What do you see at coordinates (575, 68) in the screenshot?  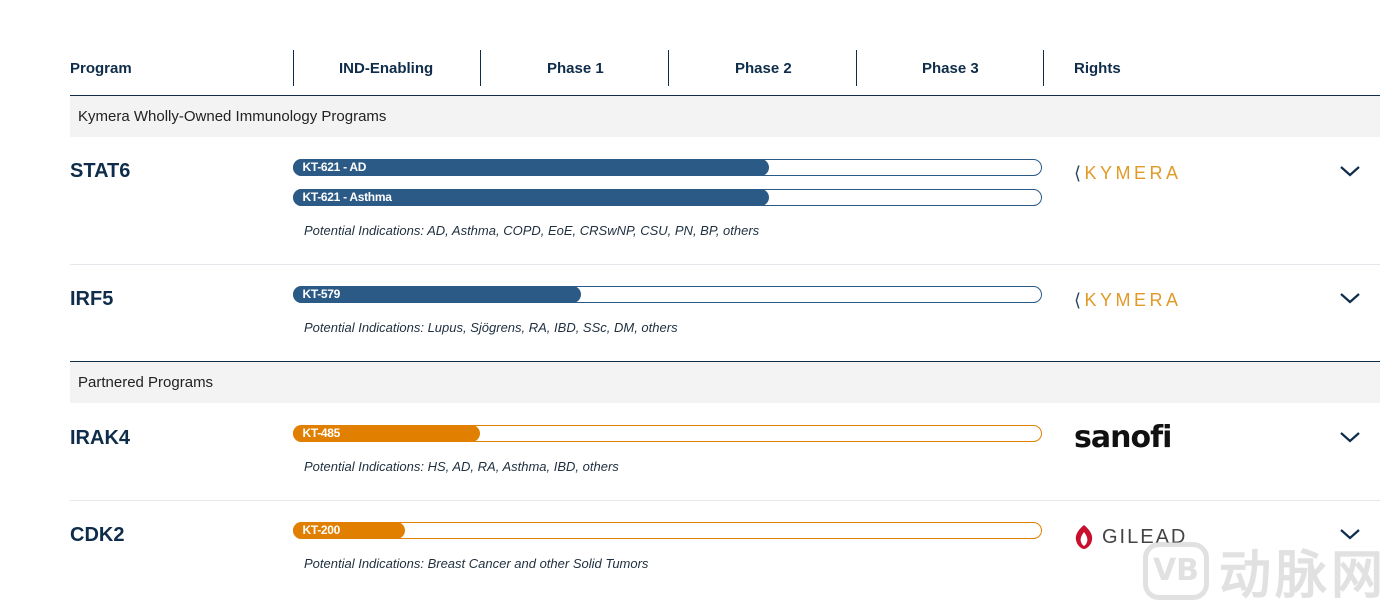 I see `header-phase1: Phase 1` at bounding box center [575, 68].